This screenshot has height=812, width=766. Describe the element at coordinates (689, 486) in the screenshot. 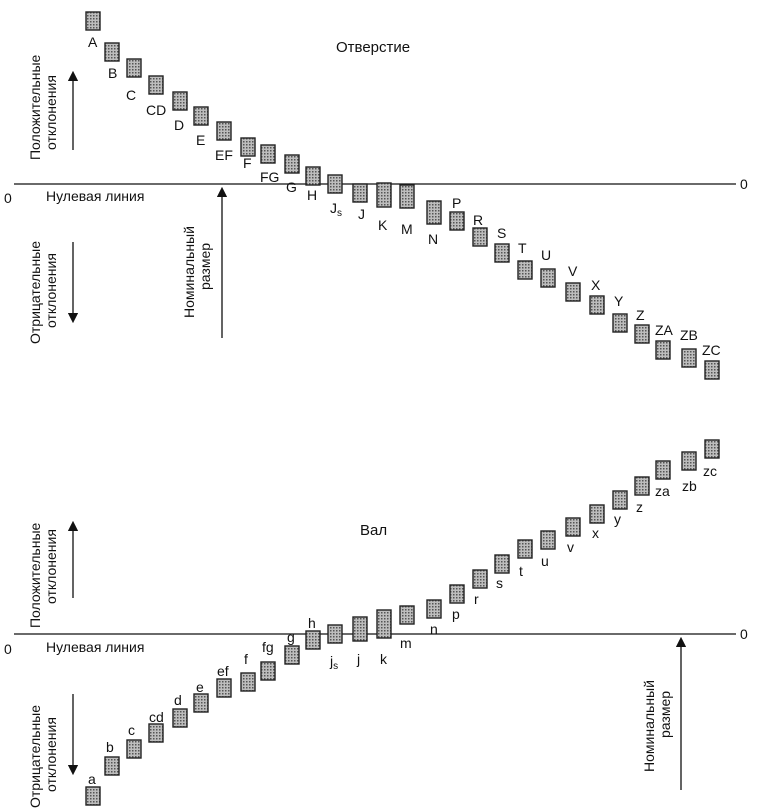

I see `shaft-label-zb: zb` at that location.